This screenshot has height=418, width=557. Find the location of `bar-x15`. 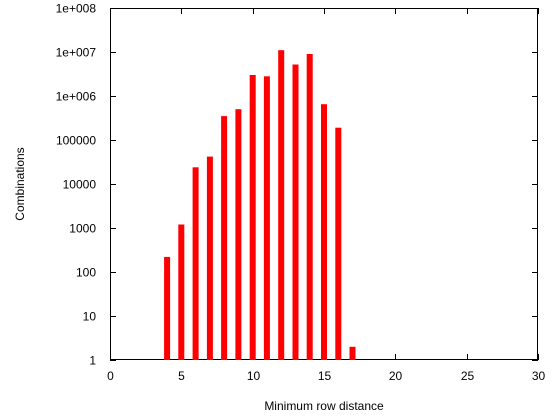

bar-x15 is located at coordinates (324, 232).